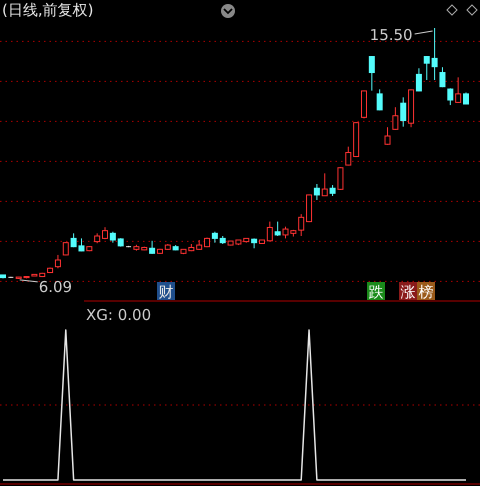 The height and width of the screenshot is (486, 480). Describe the element at coordinates (55, 287) in the screenshot. I see `annotation: 6.09` at that location.